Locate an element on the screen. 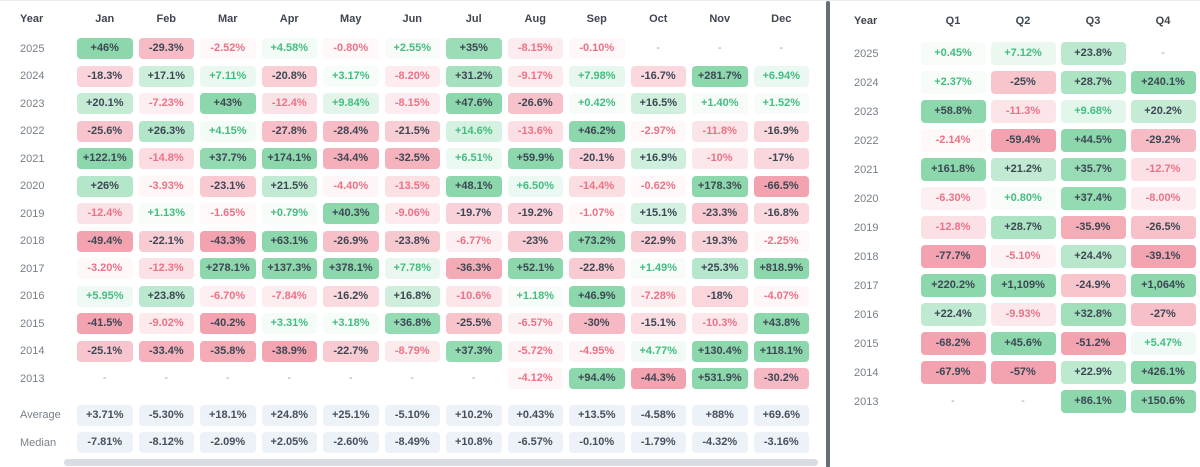 The width and height of the screenshot is (1200, 467). return-cell: +426.1% is located at coordinates (1163, 372).